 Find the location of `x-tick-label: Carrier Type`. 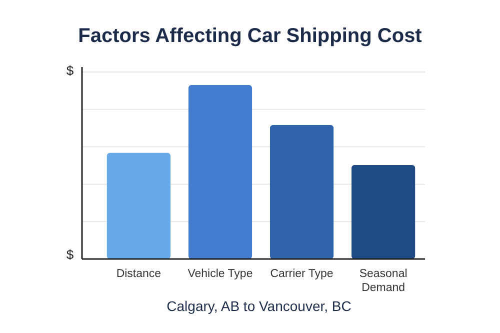

x-tick-label: Carrier Type is located at coordinates (302, 274).